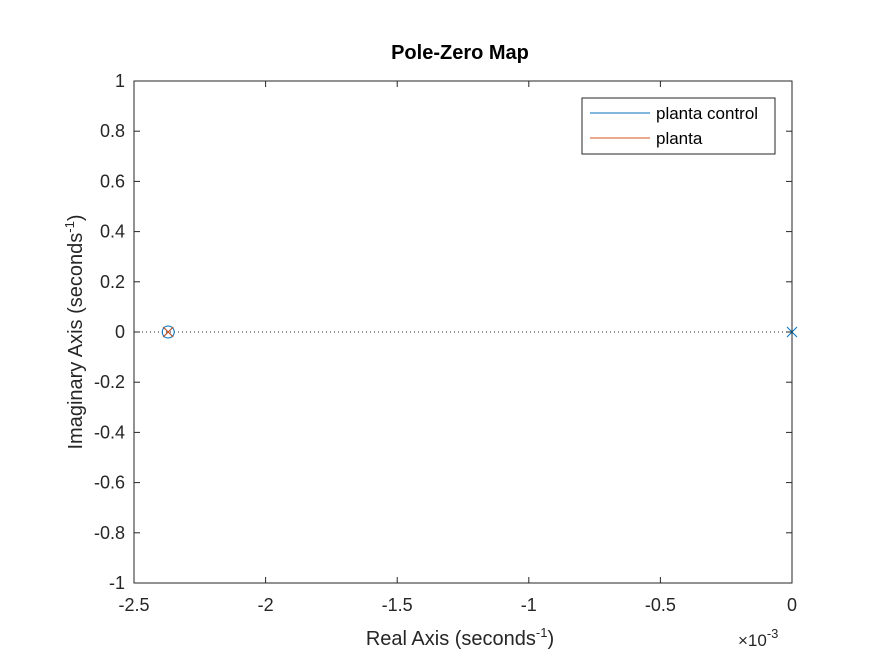  What do you see at coordinates (792, 605) in the screenshot?
I see `x-tick-label: 0` at bounding box center [792, 605].